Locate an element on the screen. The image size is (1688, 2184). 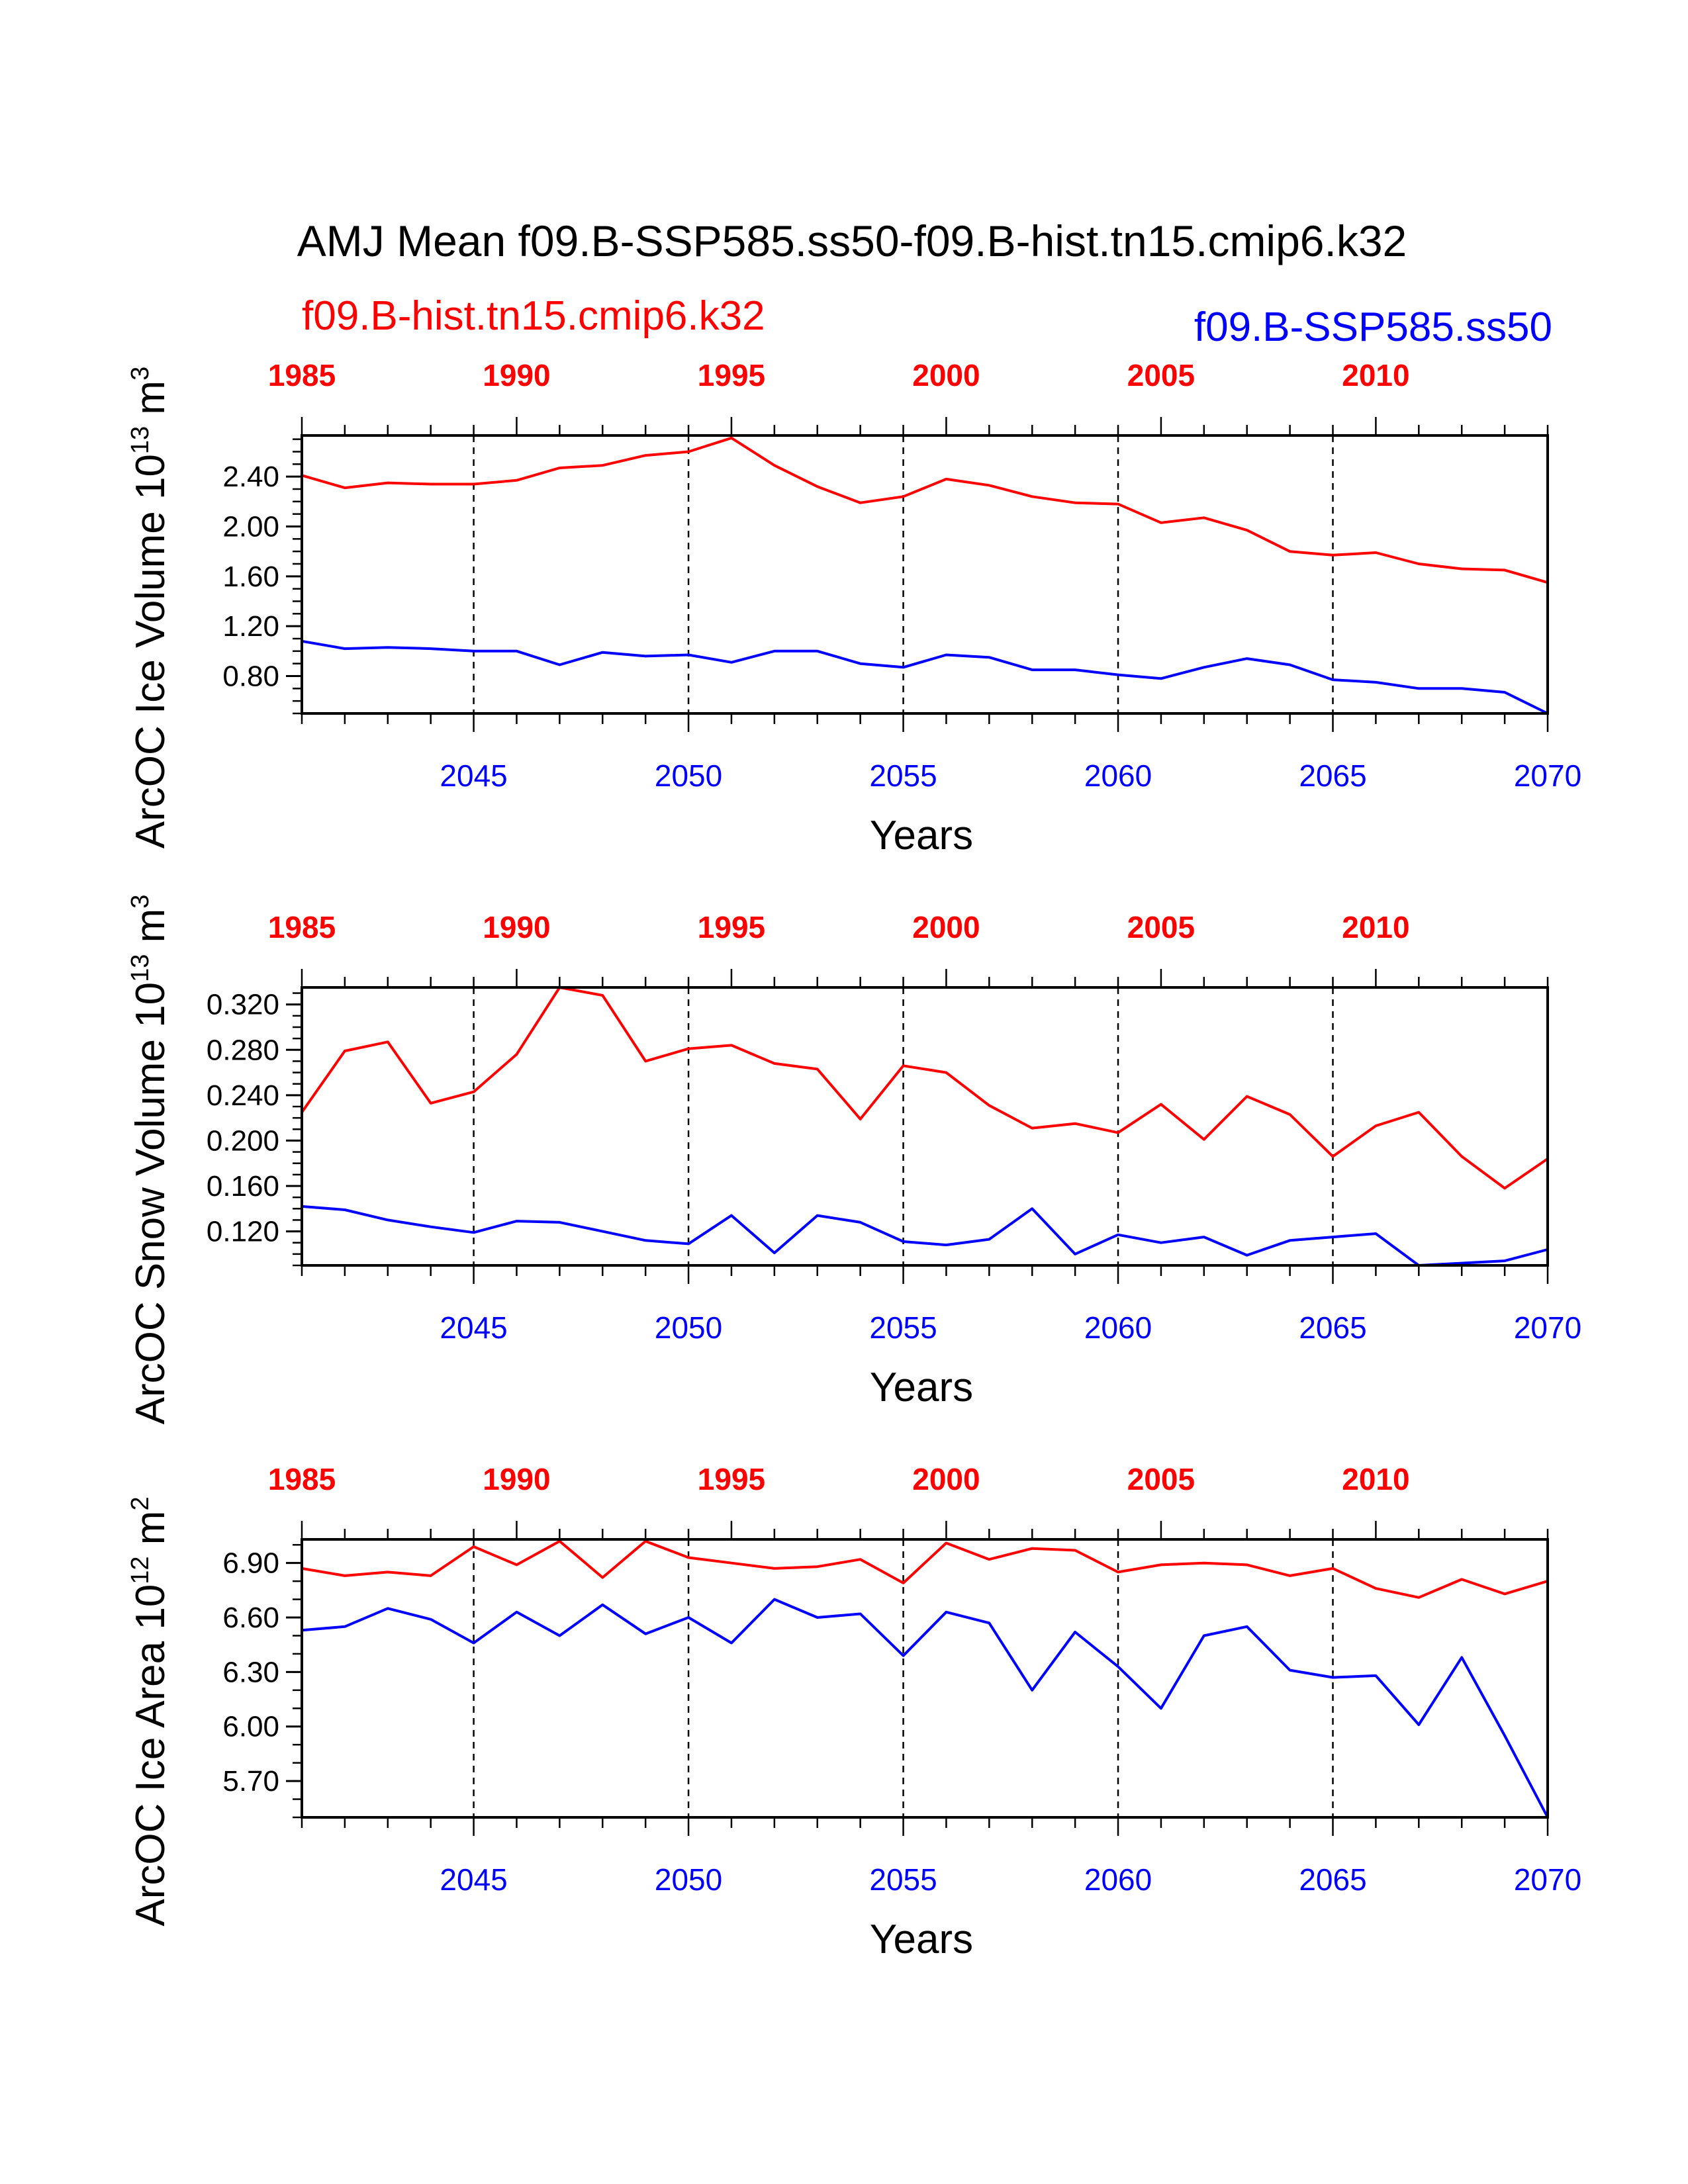
y-tick-label: 2.40 is located at coordinates (250, 477).